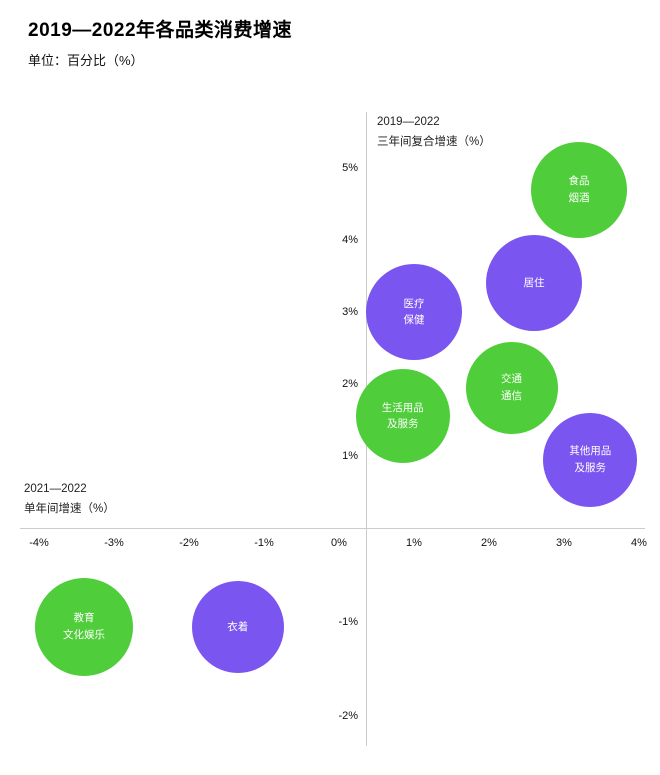 The width and height of the screenshot is (660, 775). I want to click on x-tick-label: 2%, so click(489, 543).